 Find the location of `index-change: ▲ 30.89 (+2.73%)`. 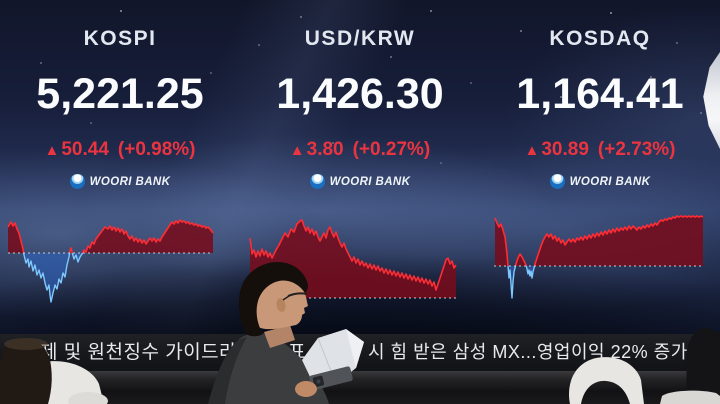

index-change: ▲ 30.89 (+2.73%) is located at coordinates (600, 150).